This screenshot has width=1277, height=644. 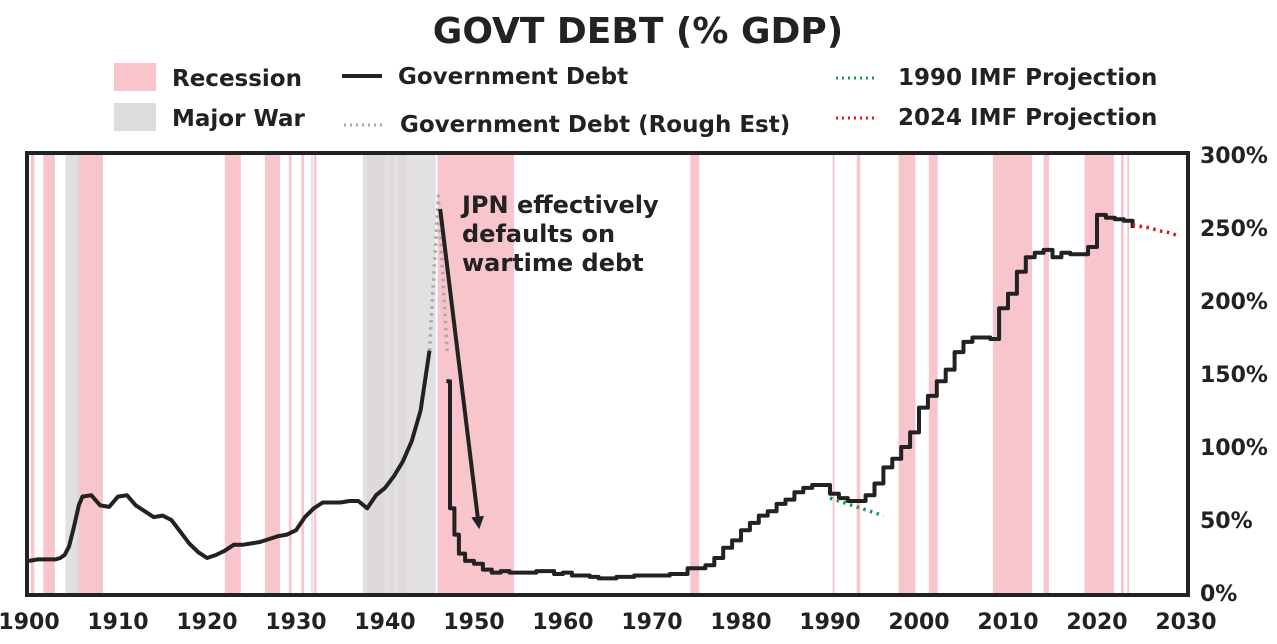 What do you see at coordinates (513, 77) in the screenshot?
I see `legend-label-government-debt: Government Debt` at bounding box center [513, 77].